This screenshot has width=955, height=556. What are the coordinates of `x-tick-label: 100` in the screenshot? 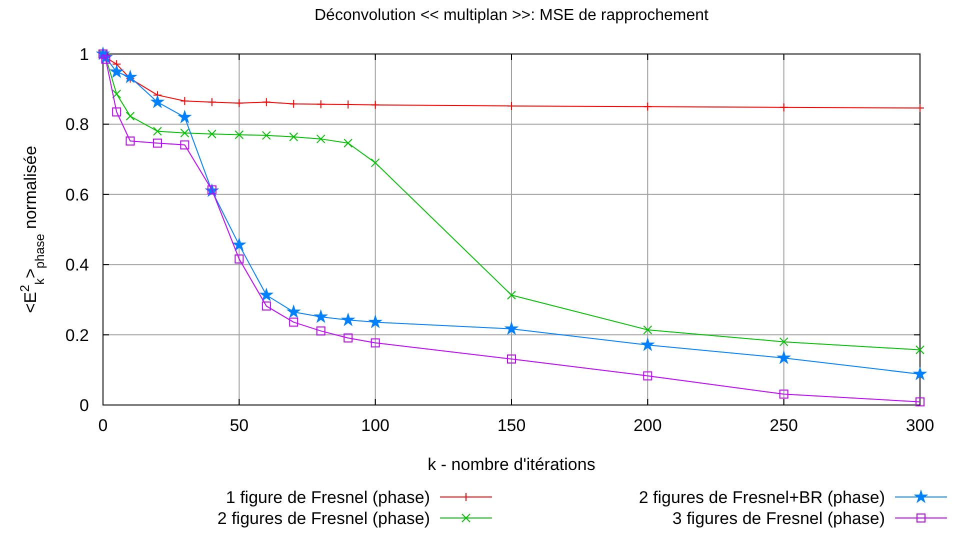 It's located at (375, 425).